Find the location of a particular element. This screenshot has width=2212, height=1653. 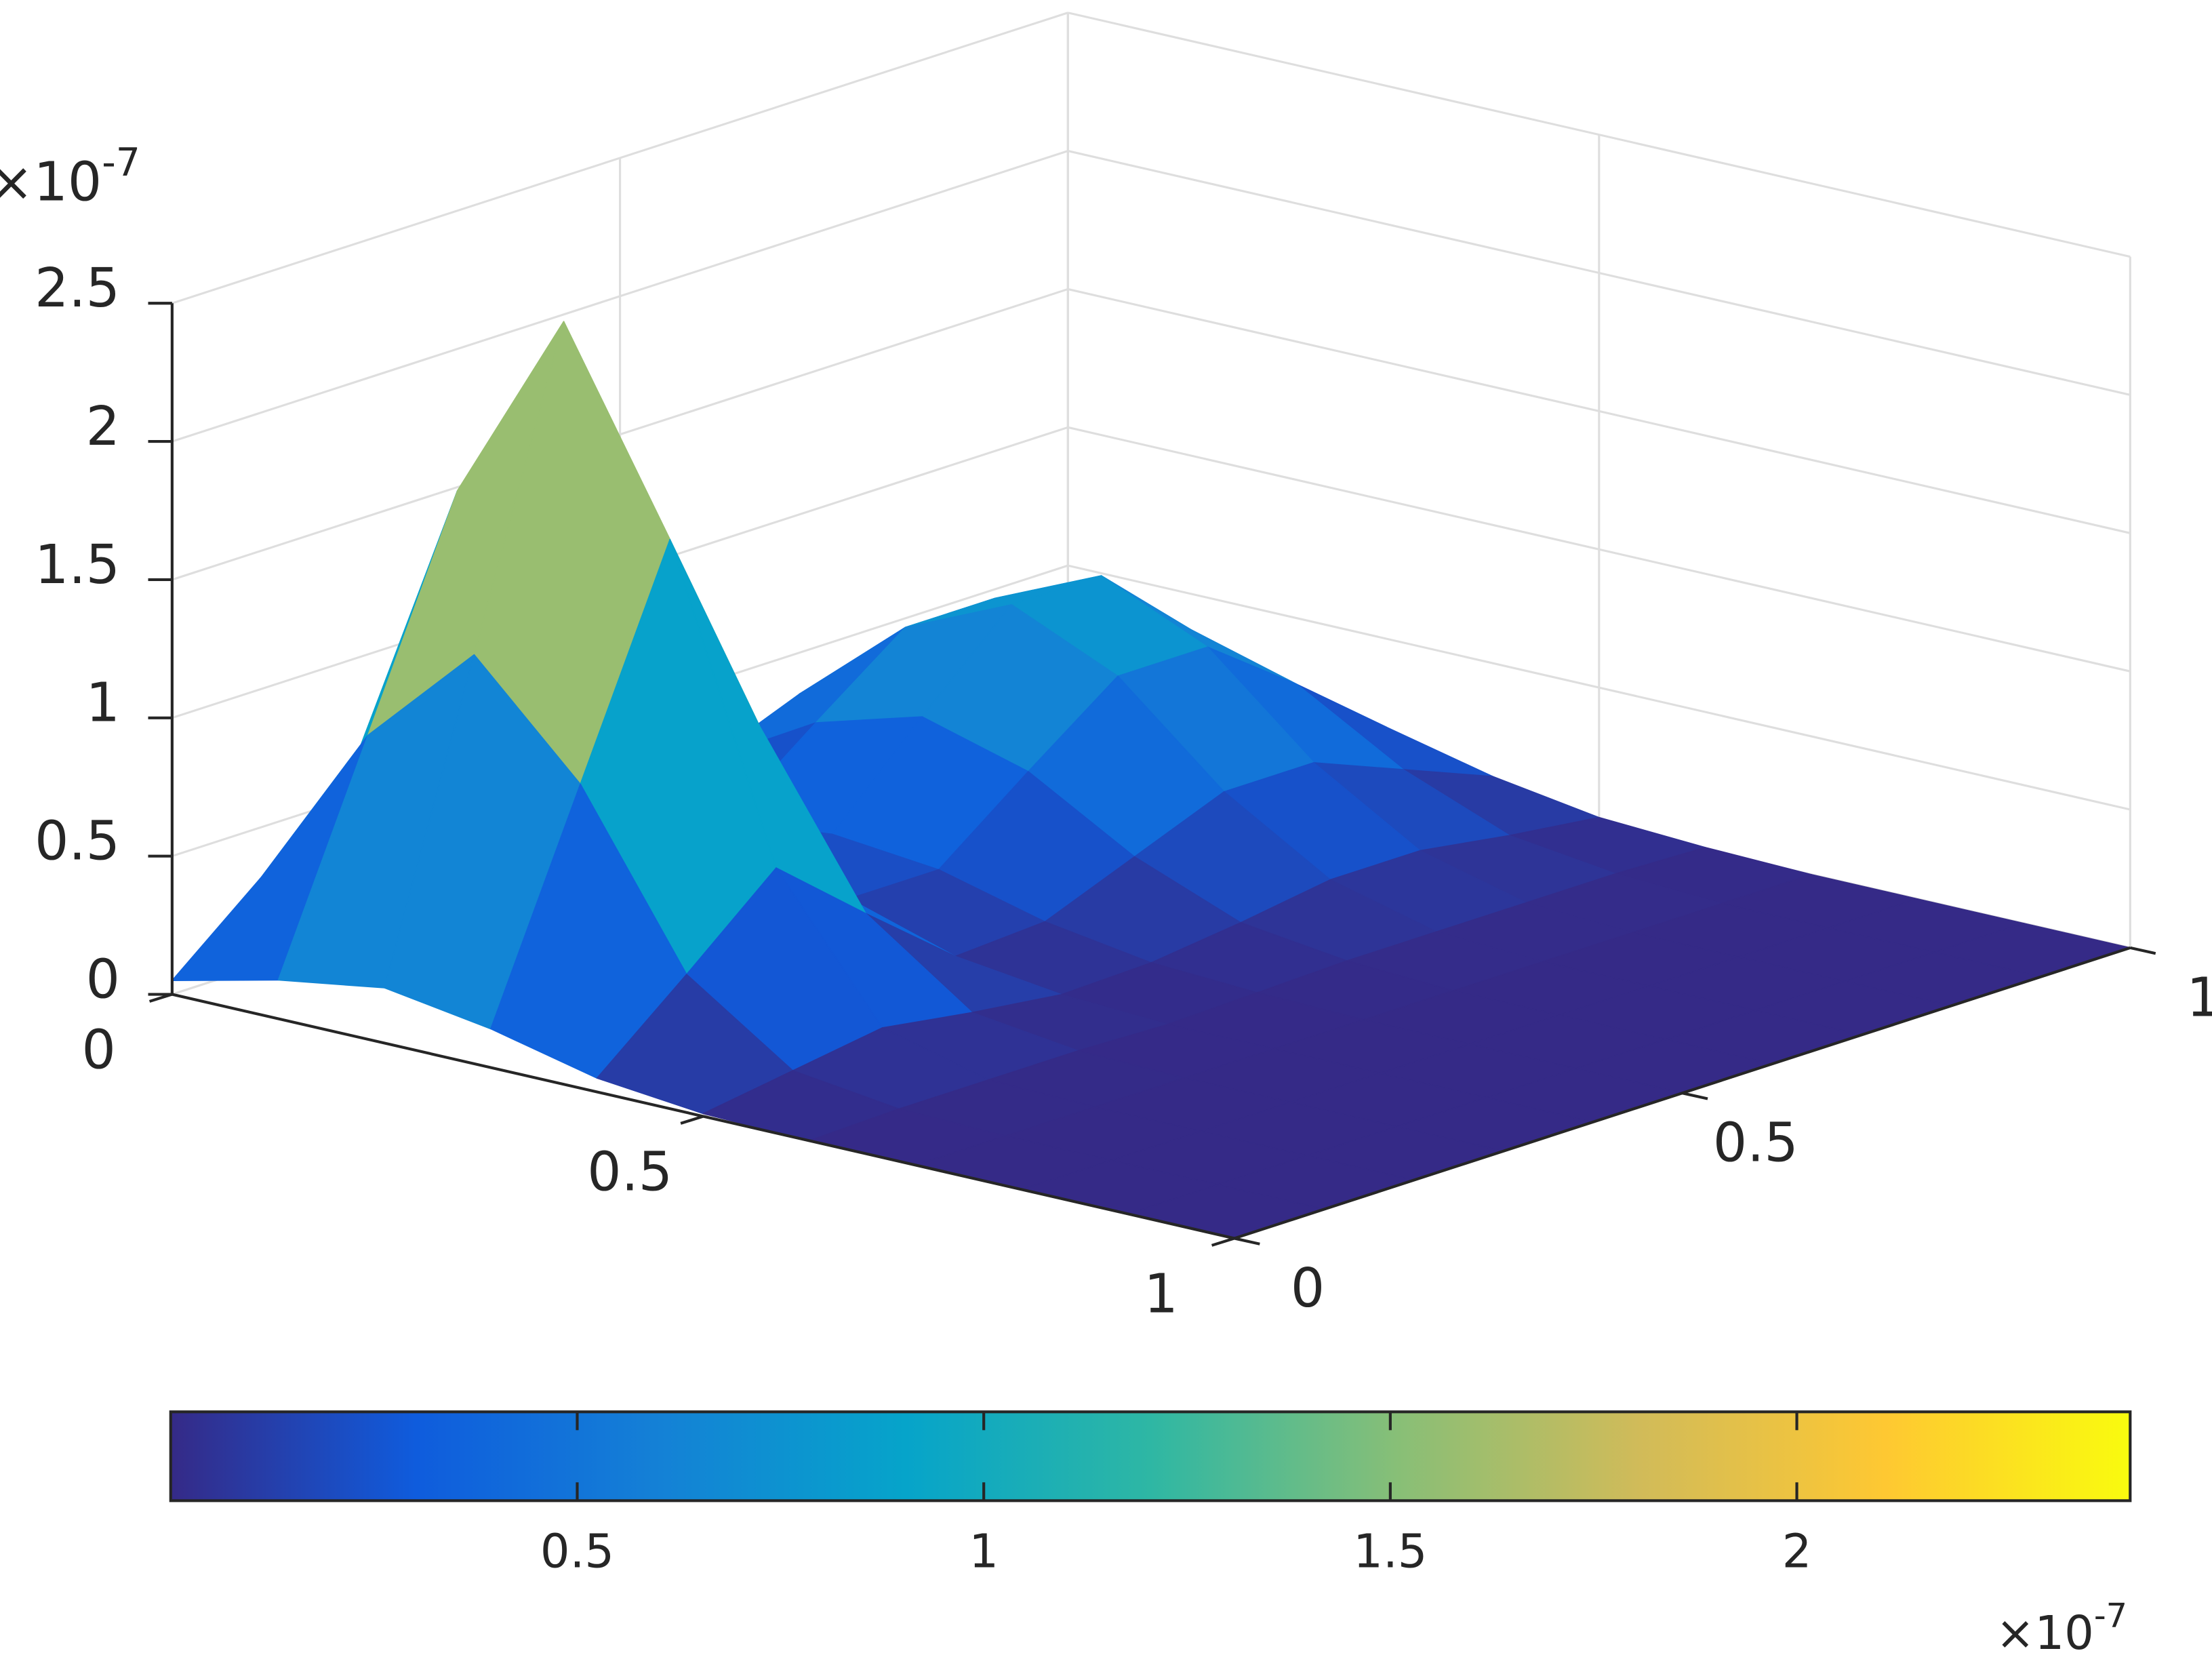

x-tick-label: 1 is located at coordinates (1161, 1293).